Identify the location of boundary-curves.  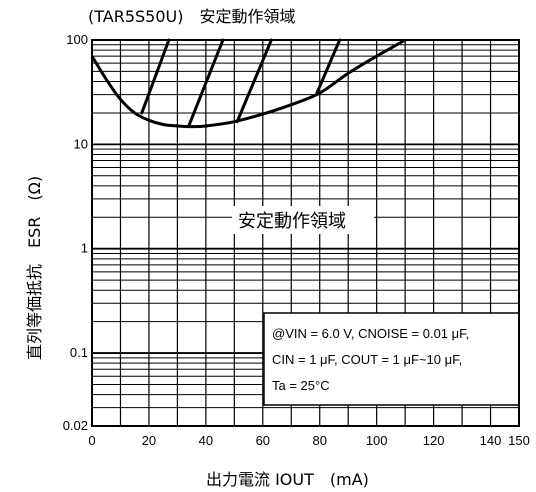
(248, 83).